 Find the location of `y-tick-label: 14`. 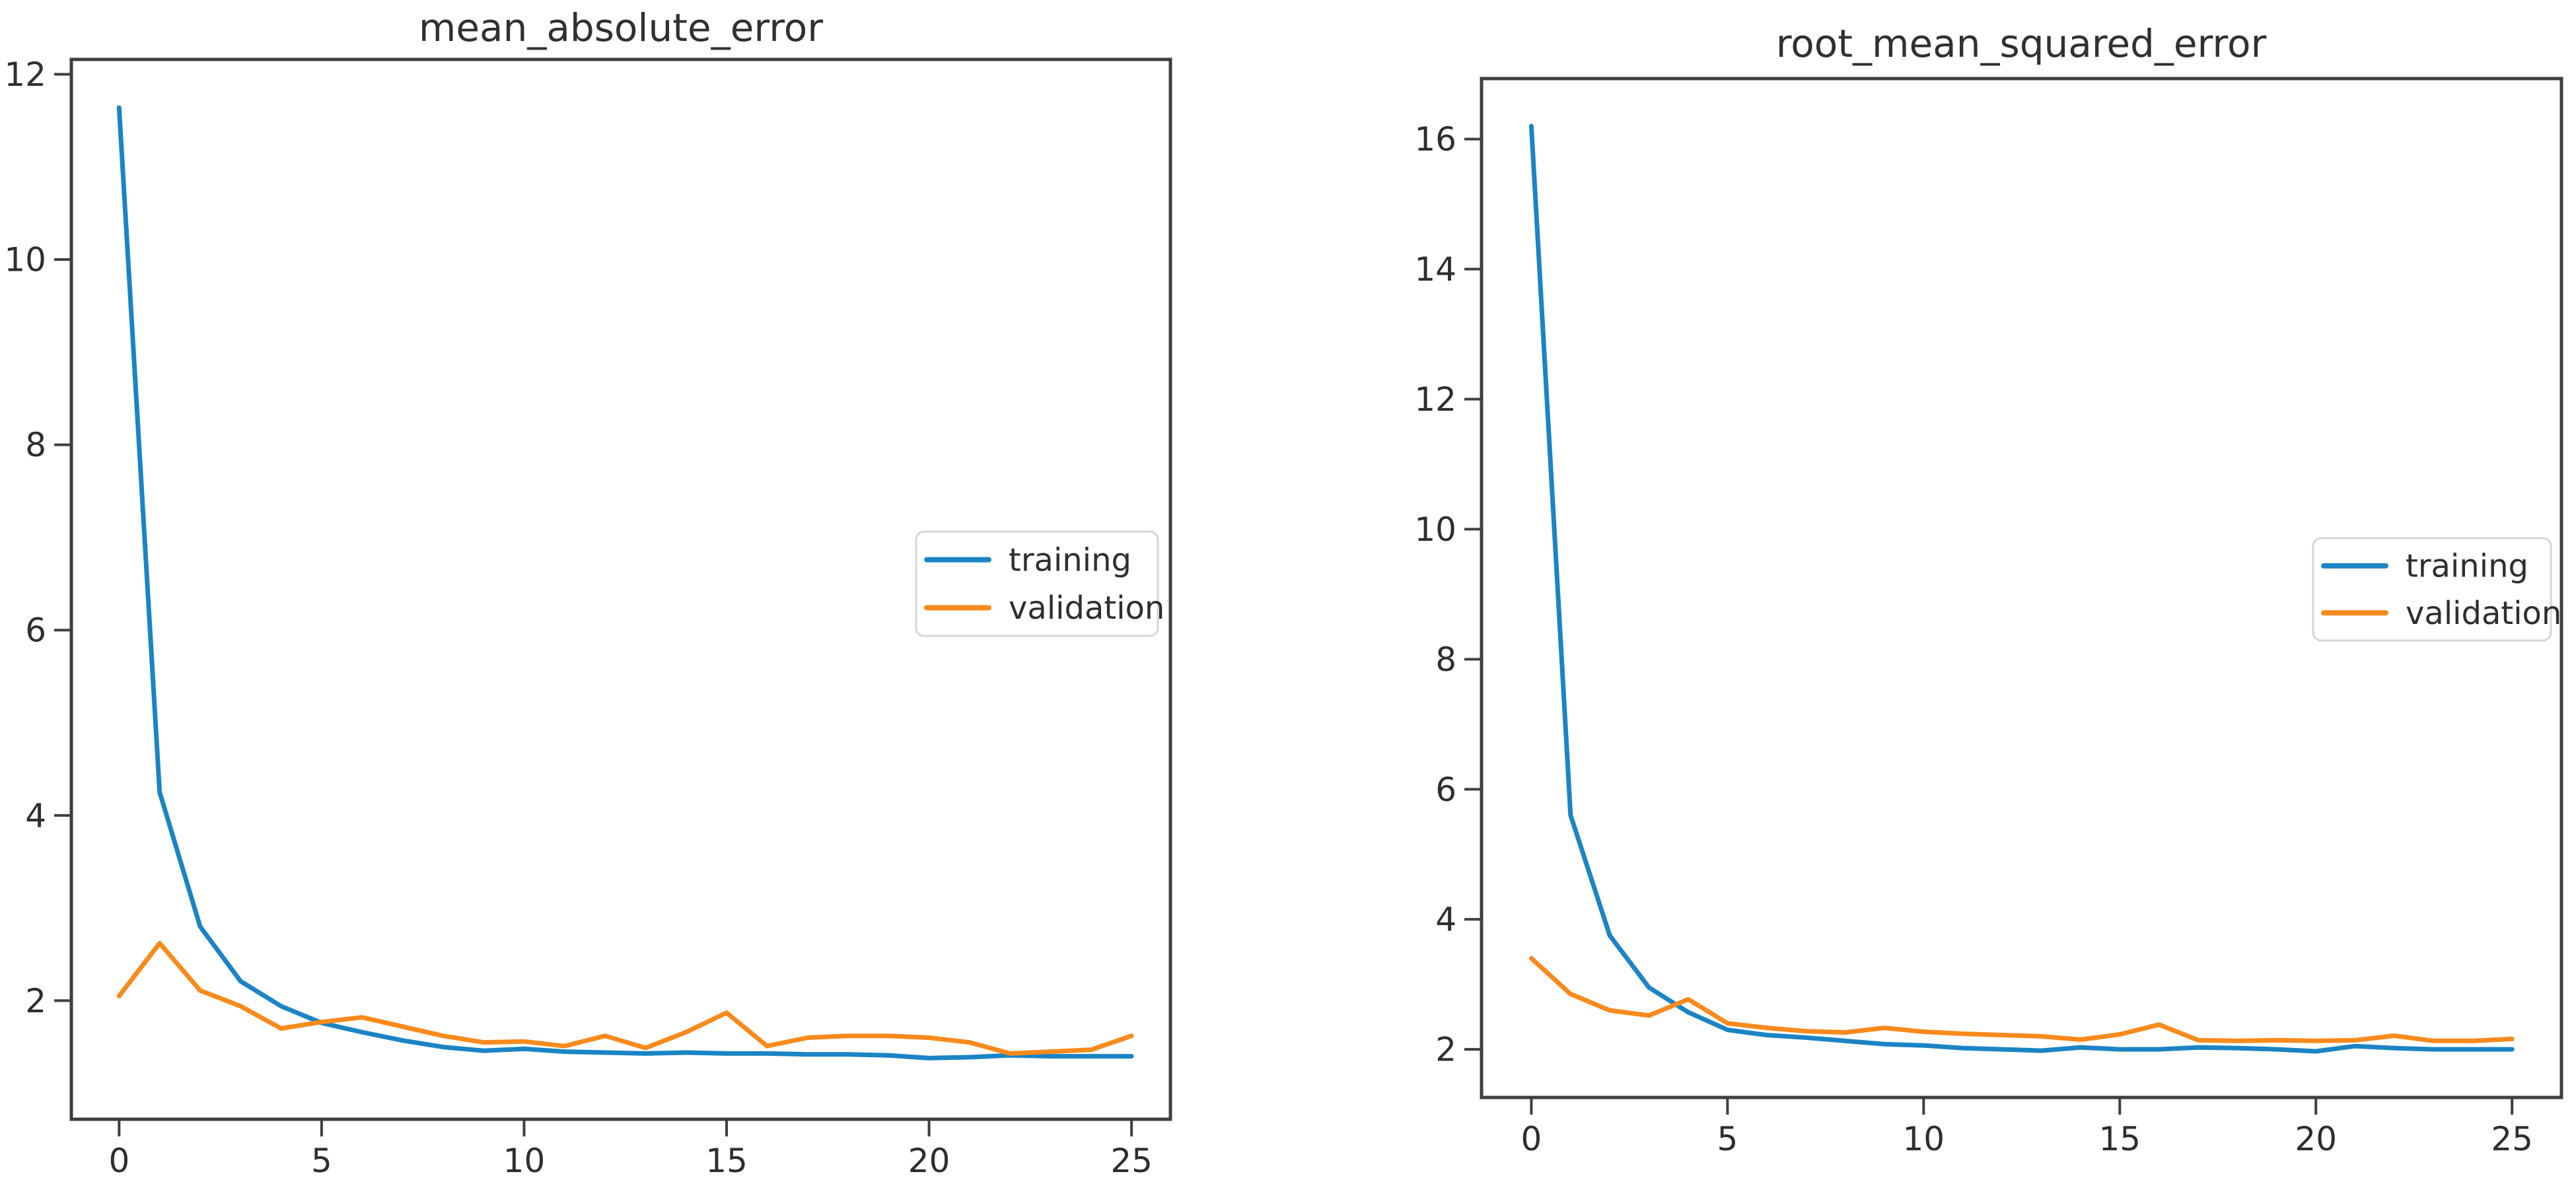

y-tick-label: 14 is located at coordinates (1435, 270).